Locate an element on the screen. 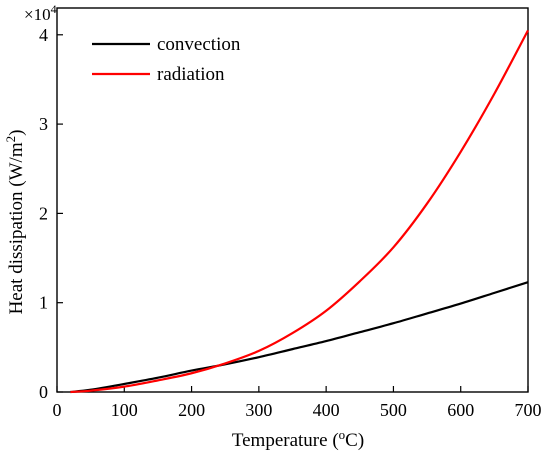 Image resolution: width=550 pixels, height=456 pixels. x-axis-label-unit: C) is located at coordinates (354, 440).